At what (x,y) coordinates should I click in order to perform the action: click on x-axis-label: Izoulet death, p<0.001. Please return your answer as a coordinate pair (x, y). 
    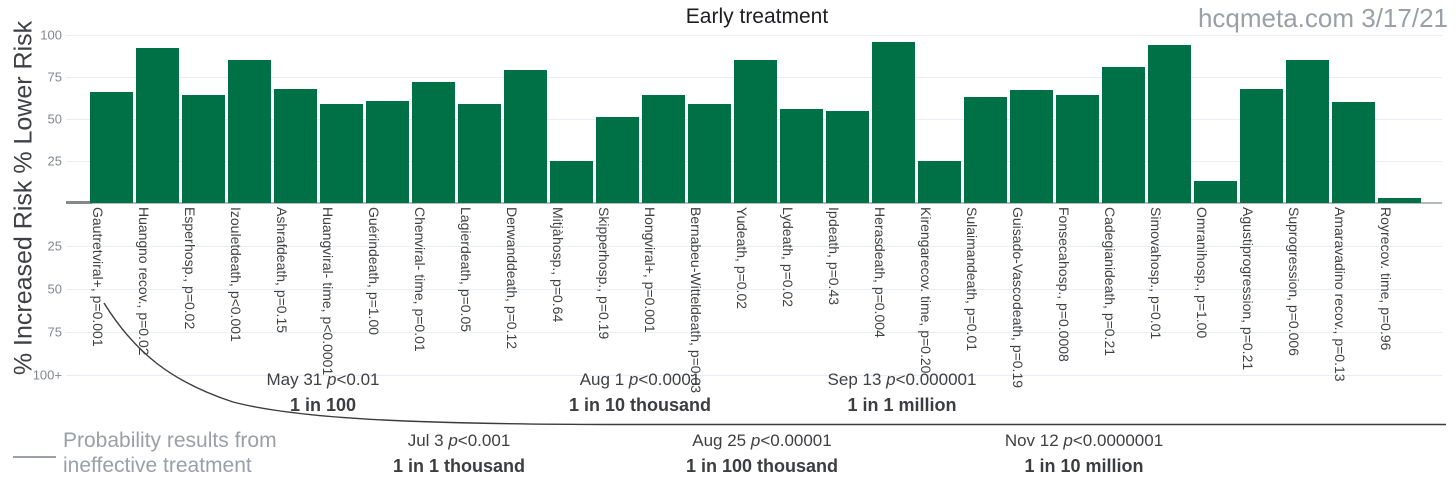
    Looking at the image, I should click on (249, 274).